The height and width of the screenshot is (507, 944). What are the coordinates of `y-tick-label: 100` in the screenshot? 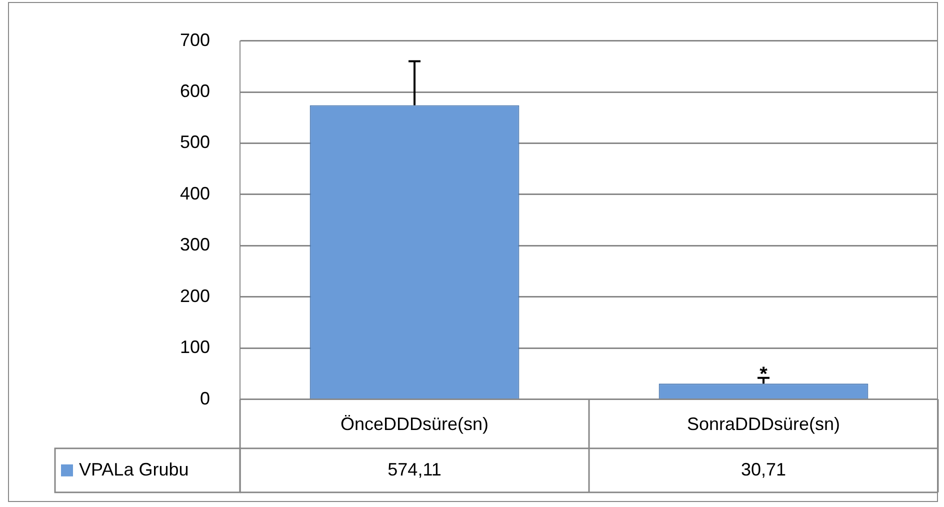 It's located at (195, 347).